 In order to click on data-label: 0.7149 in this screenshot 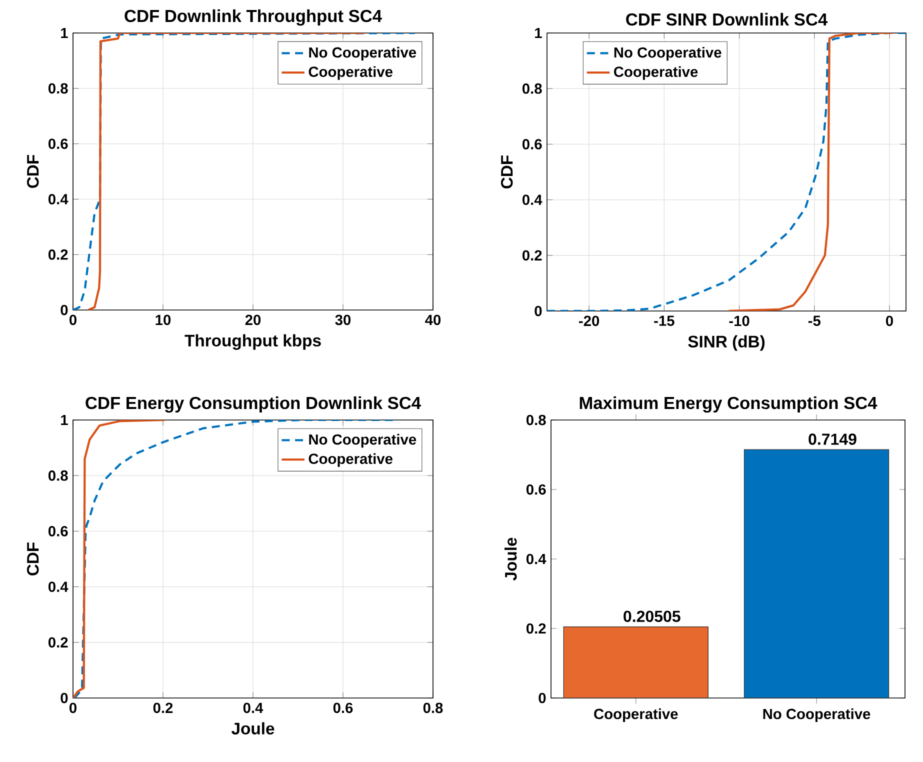, I will do `click(832, 439)`.